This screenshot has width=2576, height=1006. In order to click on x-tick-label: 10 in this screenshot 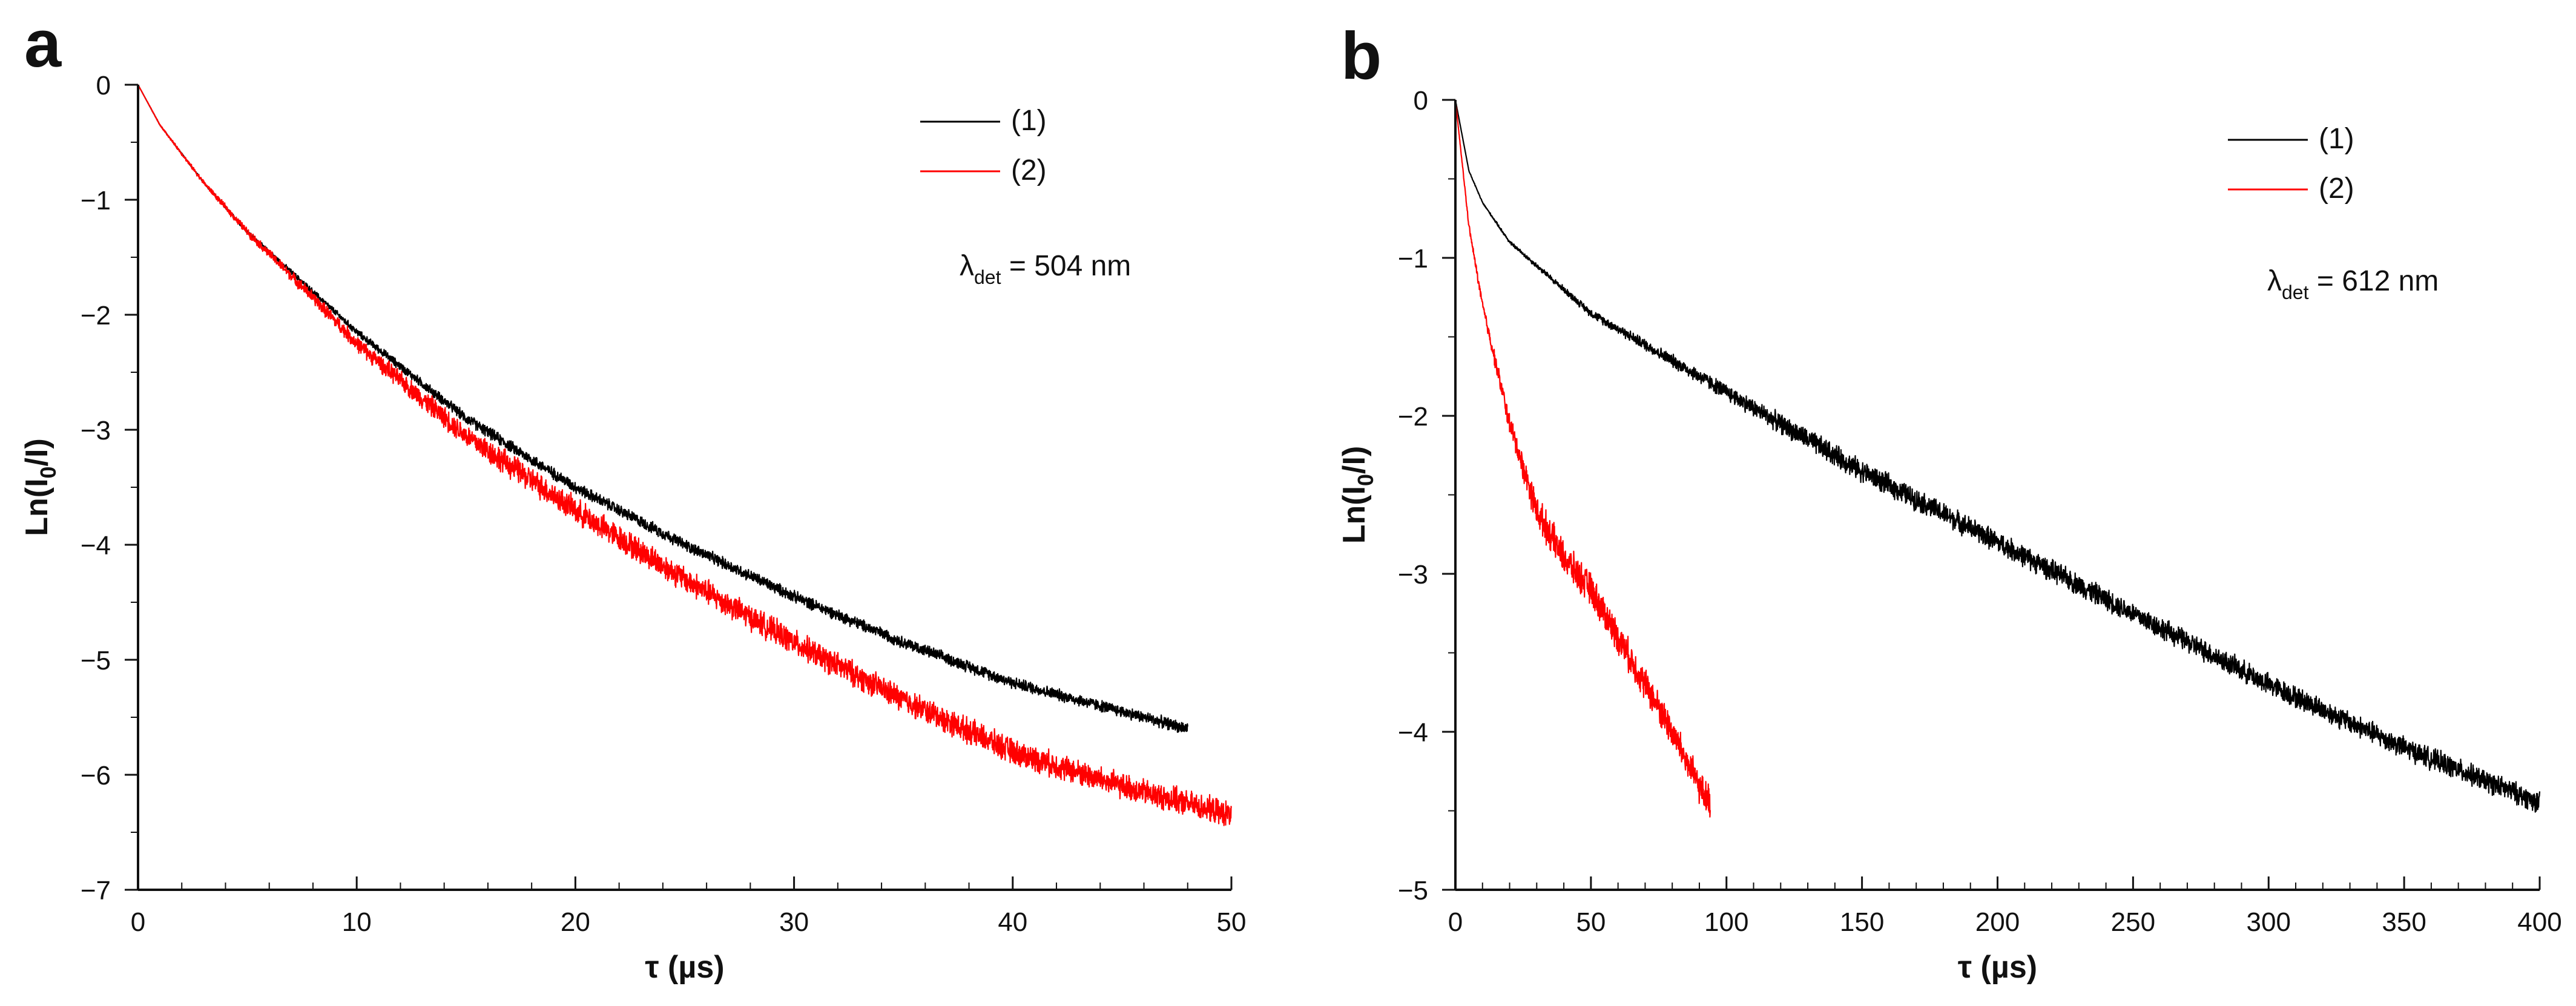, I will do `click(357, 922)`.